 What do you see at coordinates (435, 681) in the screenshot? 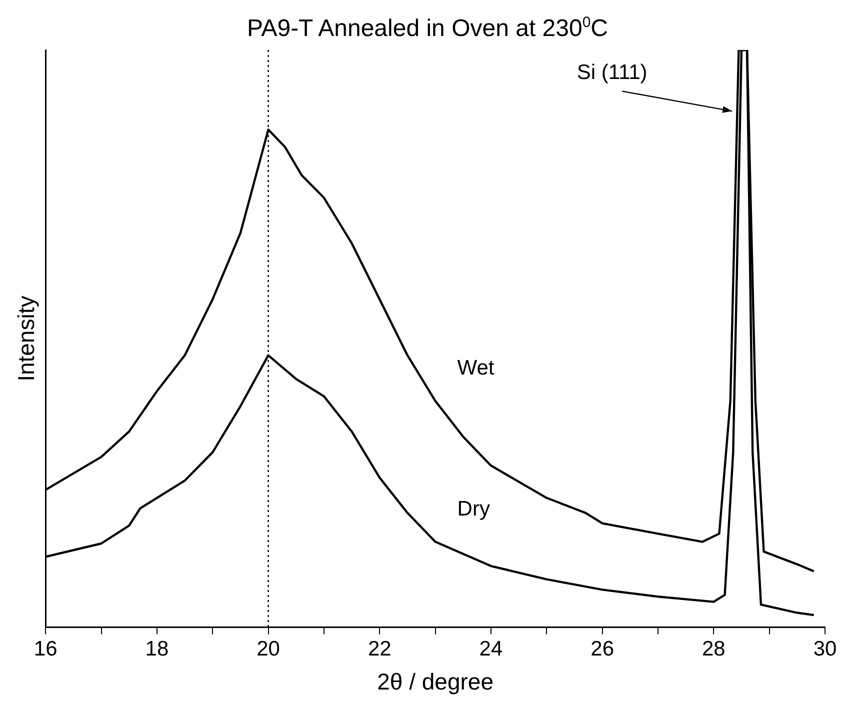
I see `x-axis-title: 2θ / degree` at bounding box center [435, 681].